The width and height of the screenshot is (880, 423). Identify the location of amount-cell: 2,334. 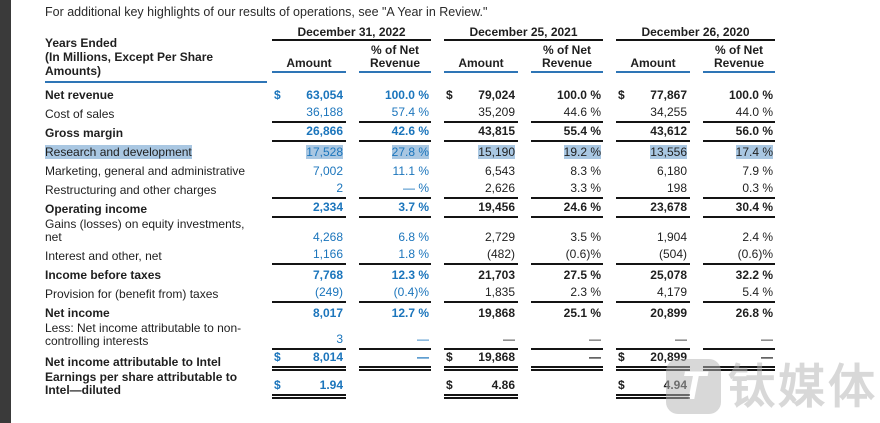
(309, 209).